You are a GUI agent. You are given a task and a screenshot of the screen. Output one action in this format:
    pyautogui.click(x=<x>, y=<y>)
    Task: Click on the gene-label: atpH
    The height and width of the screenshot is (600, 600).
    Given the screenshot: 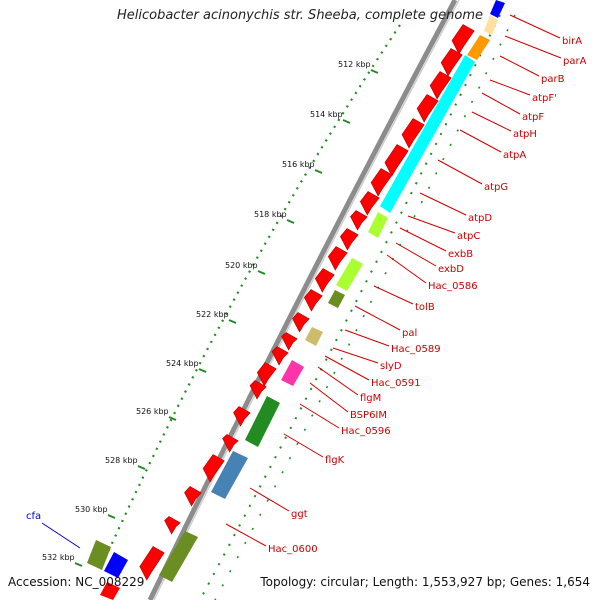 What is the action you would take?
    pyautogui.click(x=525, y=134)
    